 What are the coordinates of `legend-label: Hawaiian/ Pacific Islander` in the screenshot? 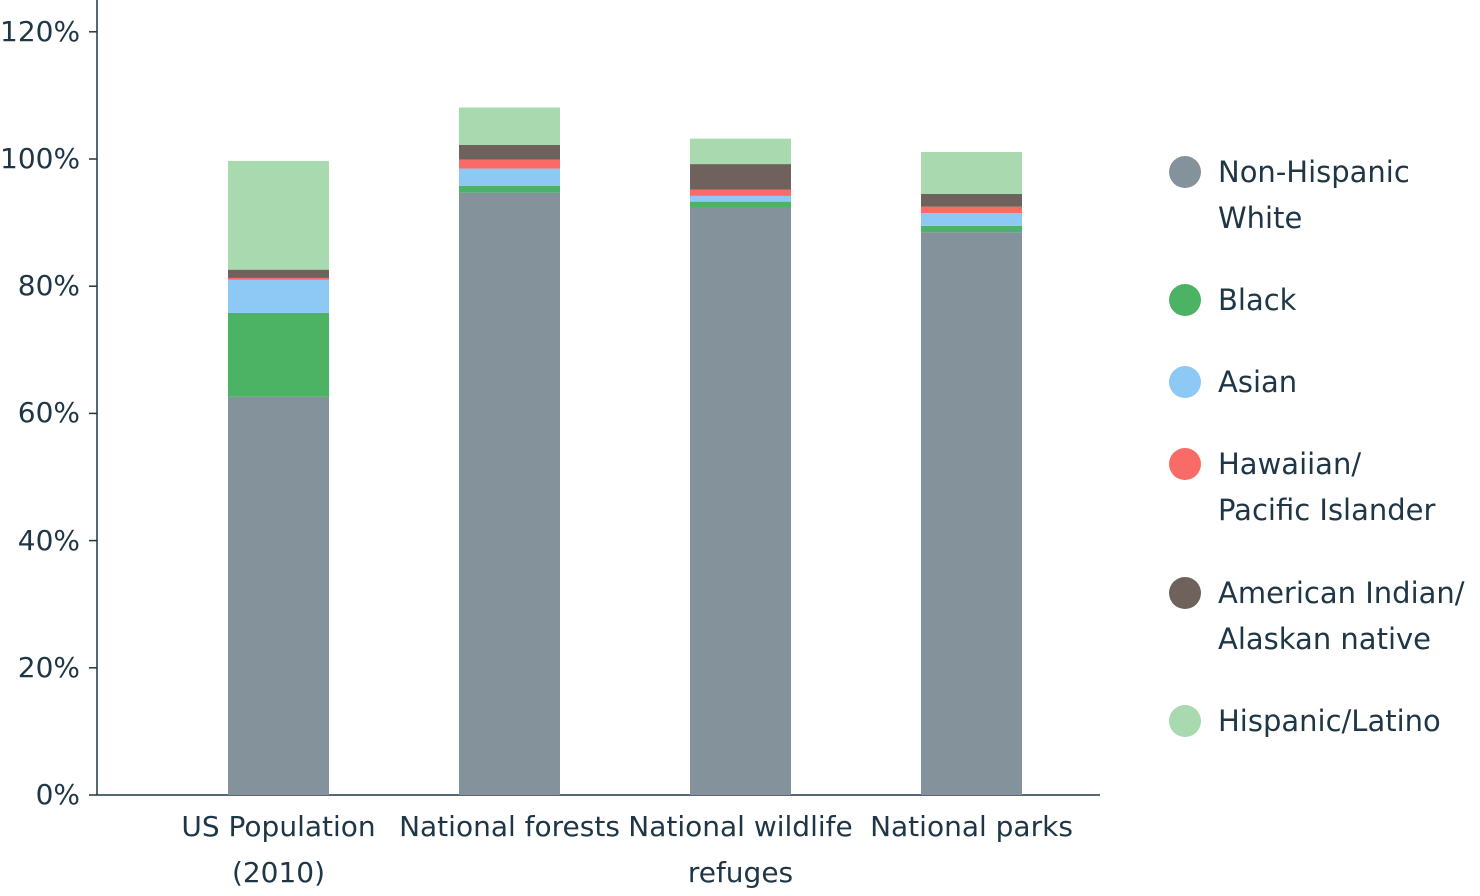 It's located at (1327, 487).